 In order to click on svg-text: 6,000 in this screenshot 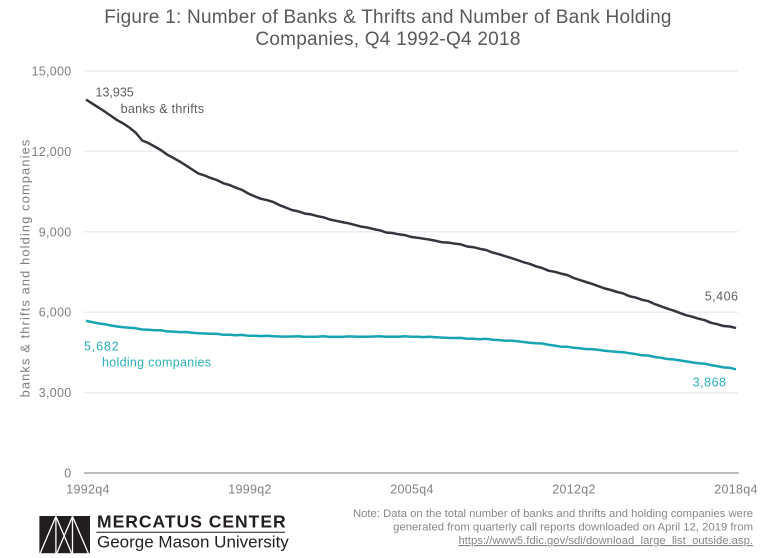, I will do `click(55, 313)`.